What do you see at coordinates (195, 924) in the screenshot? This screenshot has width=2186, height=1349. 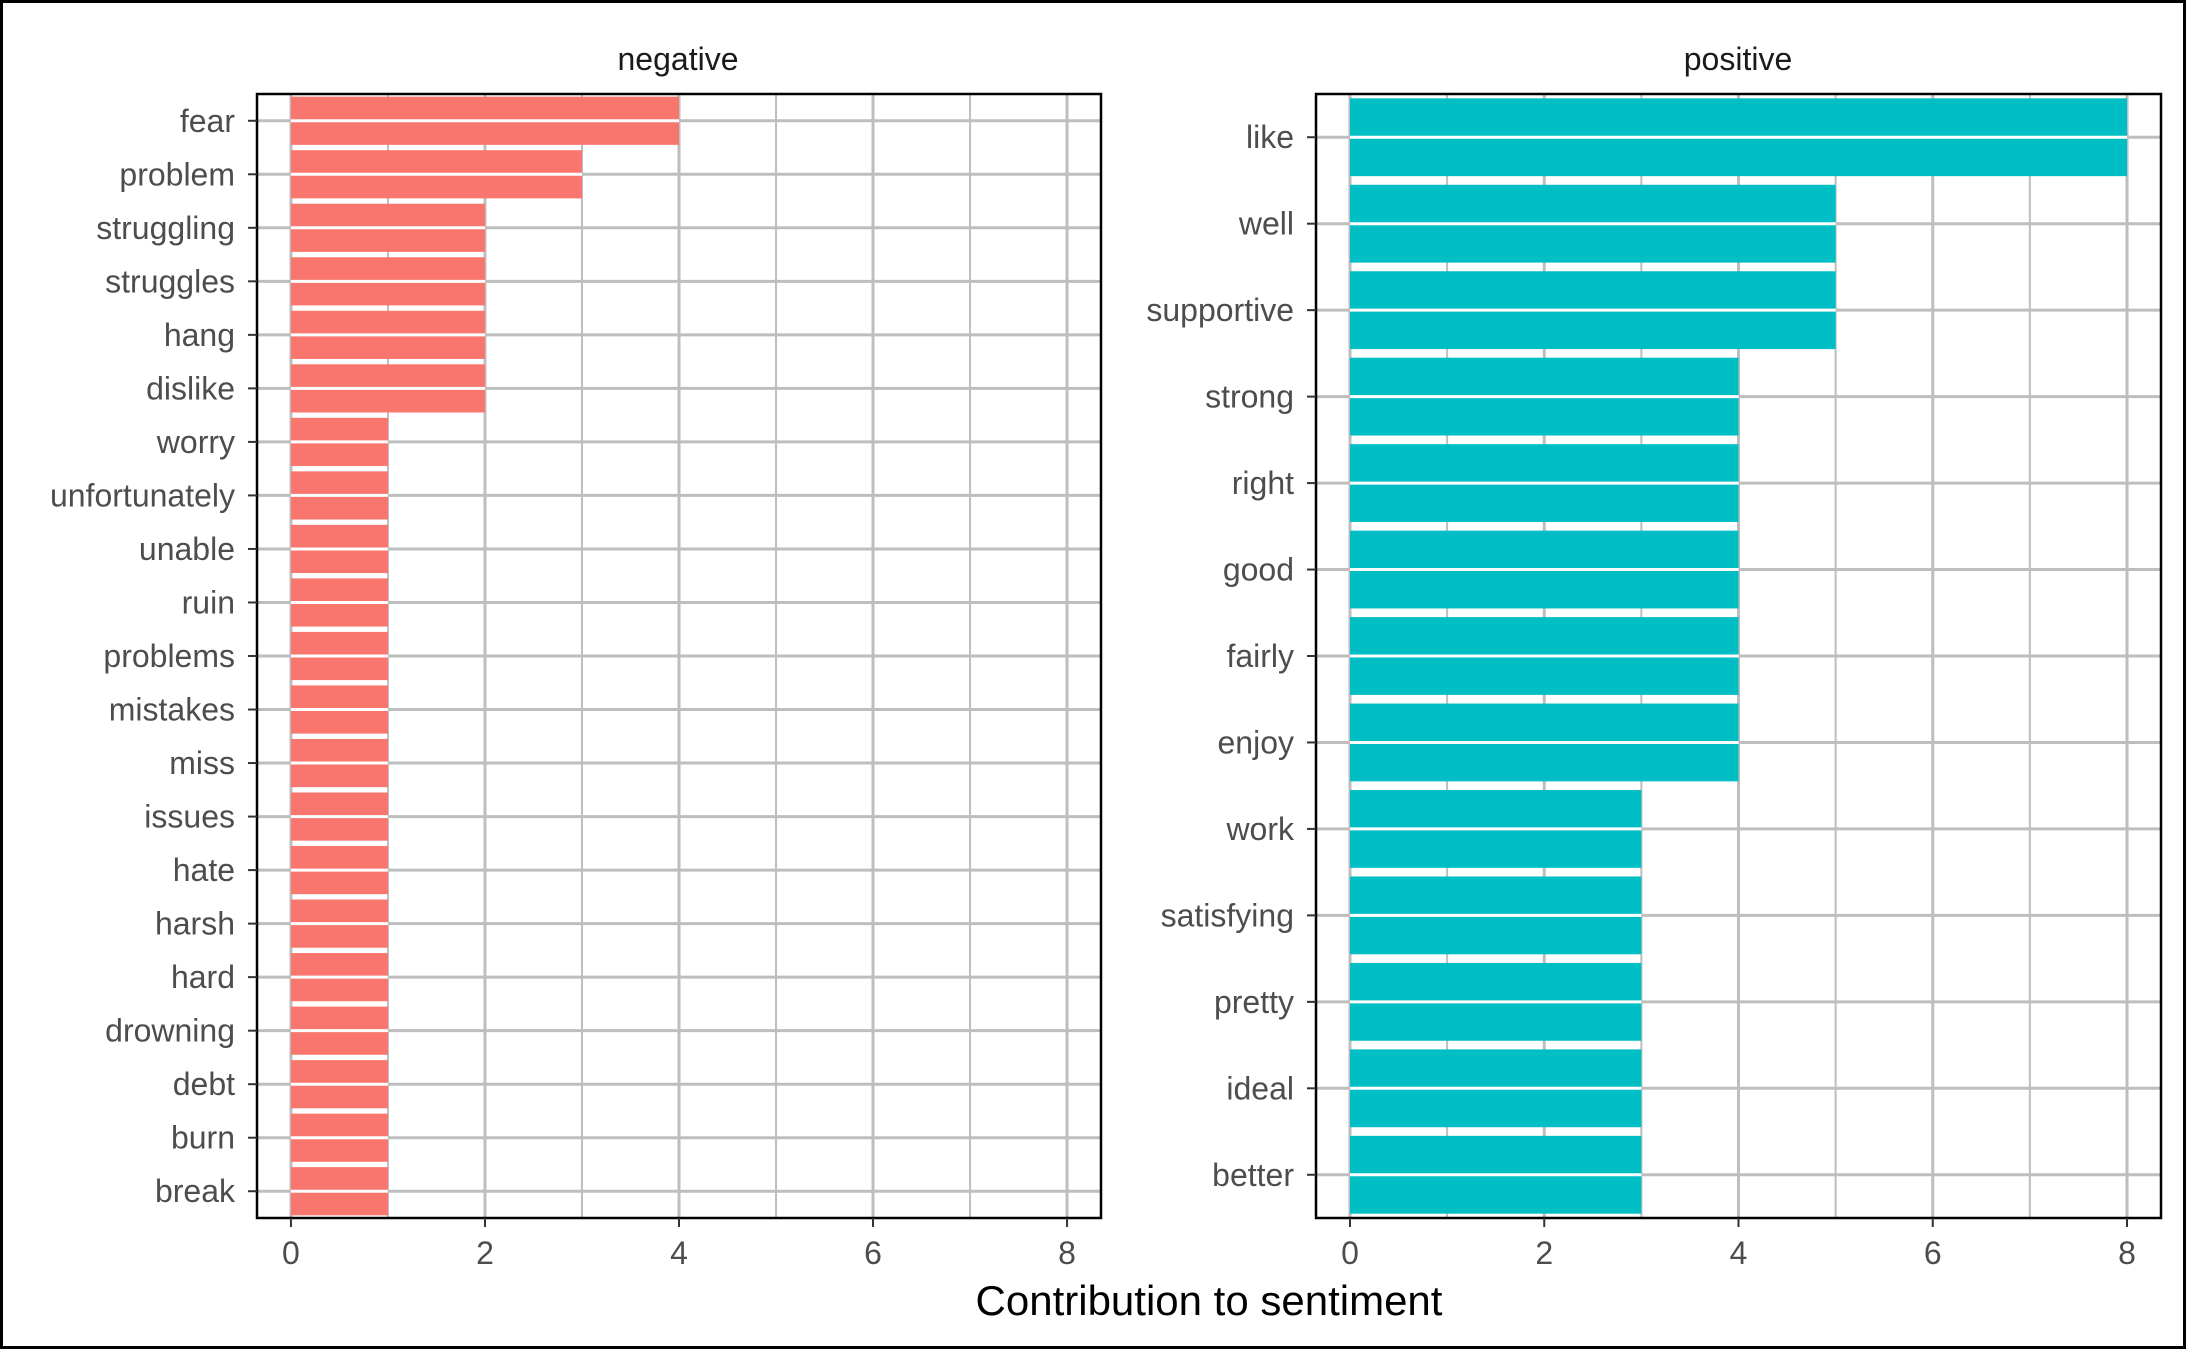 I see `y-tick-label: harsh` at bounding box center [195, 924].